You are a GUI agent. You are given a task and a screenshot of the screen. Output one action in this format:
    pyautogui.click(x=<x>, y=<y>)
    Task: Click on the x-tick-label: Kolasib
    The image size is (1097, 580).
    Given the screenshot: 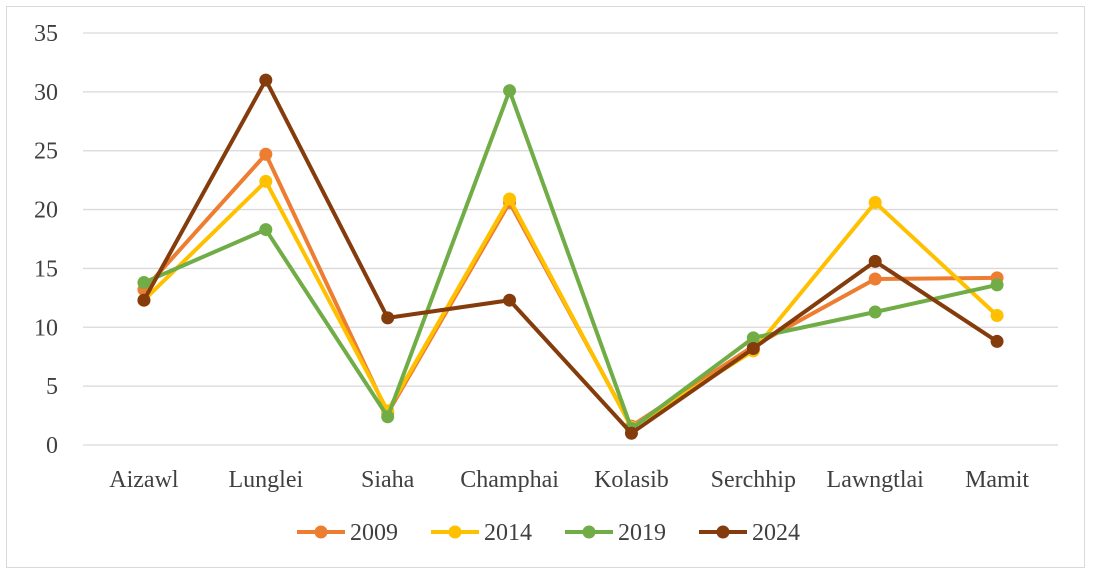 What is the action you would take?
    pyautogui.click(x=631, y=480)
    